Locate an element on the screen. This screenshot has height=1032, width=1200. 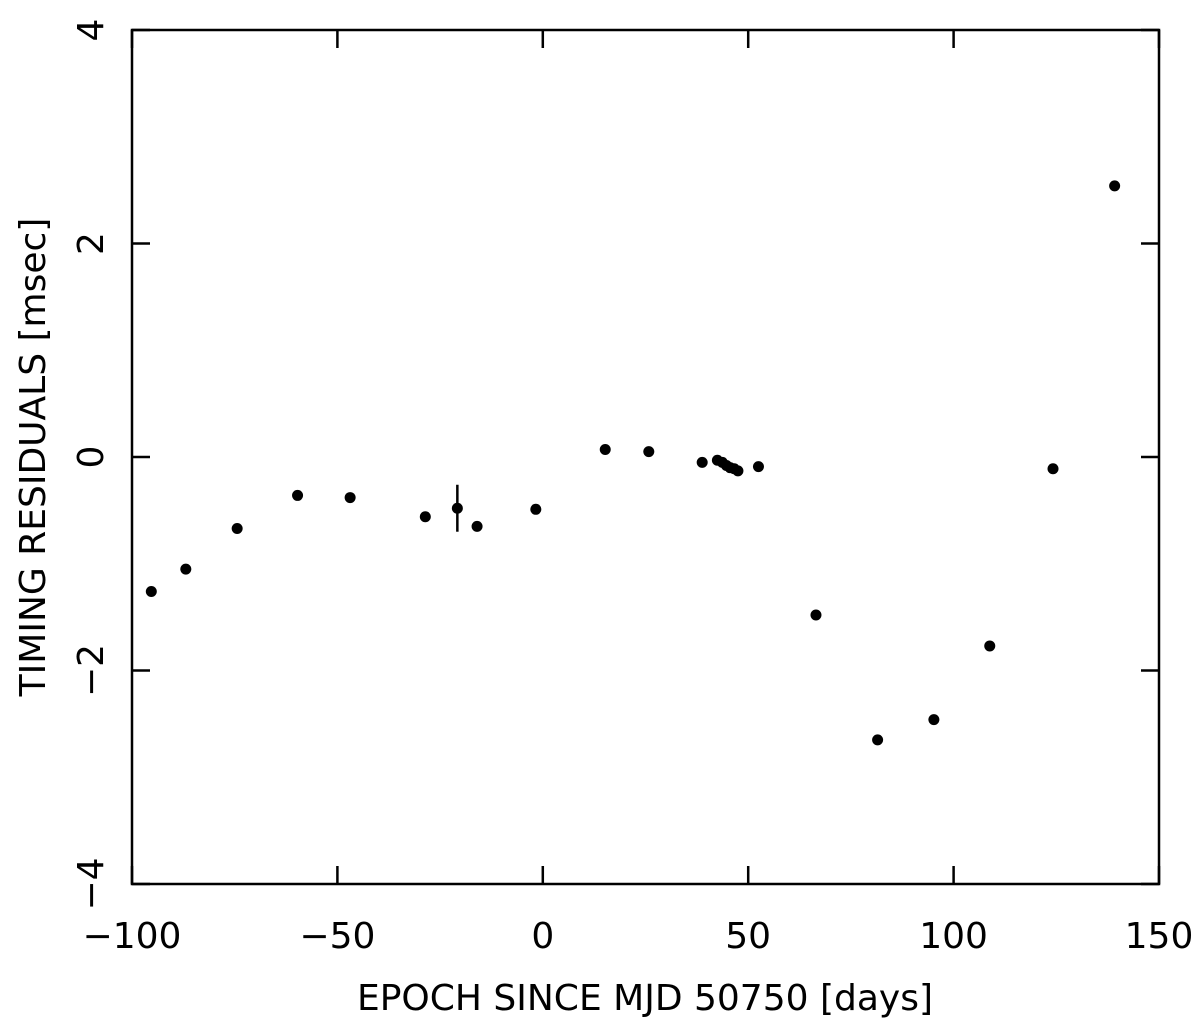
x-tick-label: −50 is located at coordinates (337, 936).